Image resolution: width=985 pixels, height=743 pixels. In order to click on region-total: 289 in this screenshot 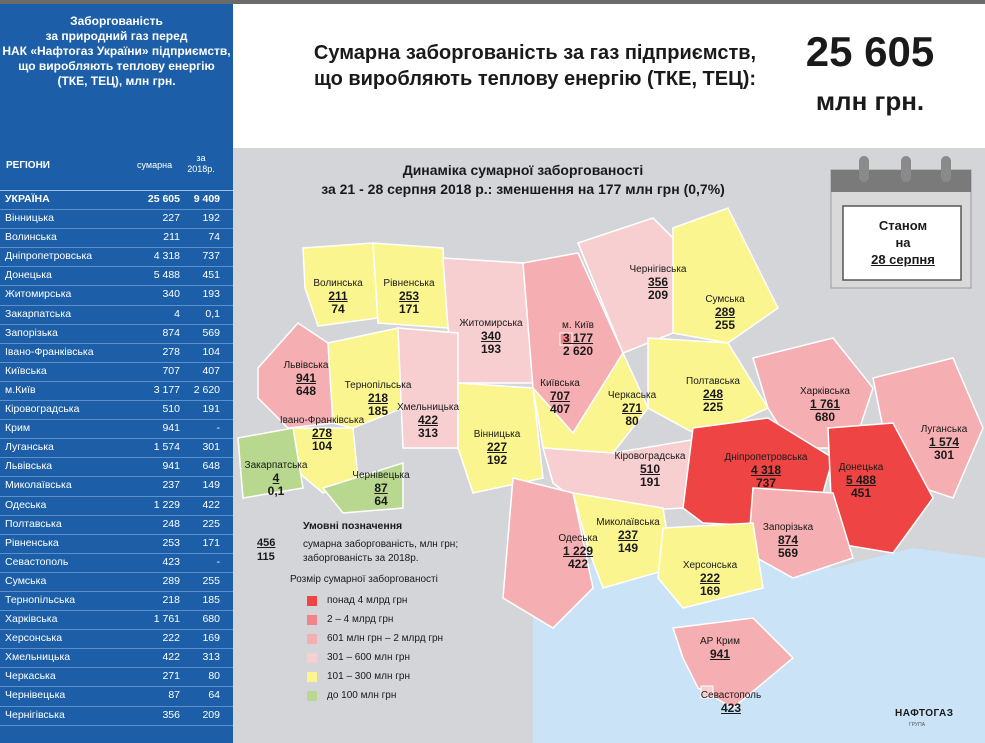, I will do `click(725, 312)`.